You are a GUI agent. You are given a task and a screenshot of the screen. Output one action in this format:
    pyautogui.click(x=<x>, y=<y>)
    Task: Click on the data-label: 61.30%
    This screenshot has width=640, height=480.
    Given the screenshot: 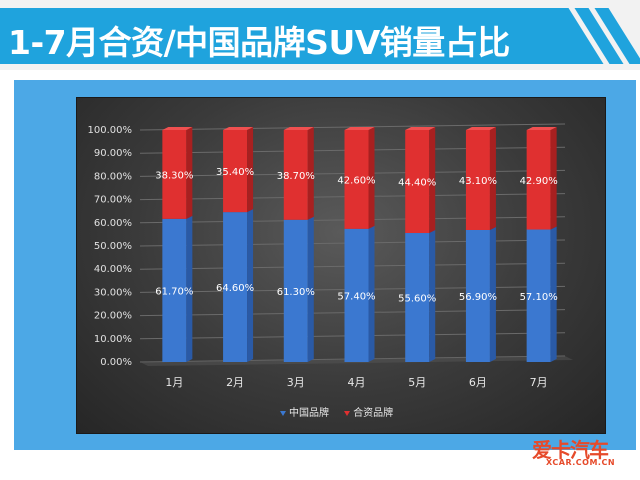 What is the action you would take?
    pyautogui.click(x=296, y=292)
    